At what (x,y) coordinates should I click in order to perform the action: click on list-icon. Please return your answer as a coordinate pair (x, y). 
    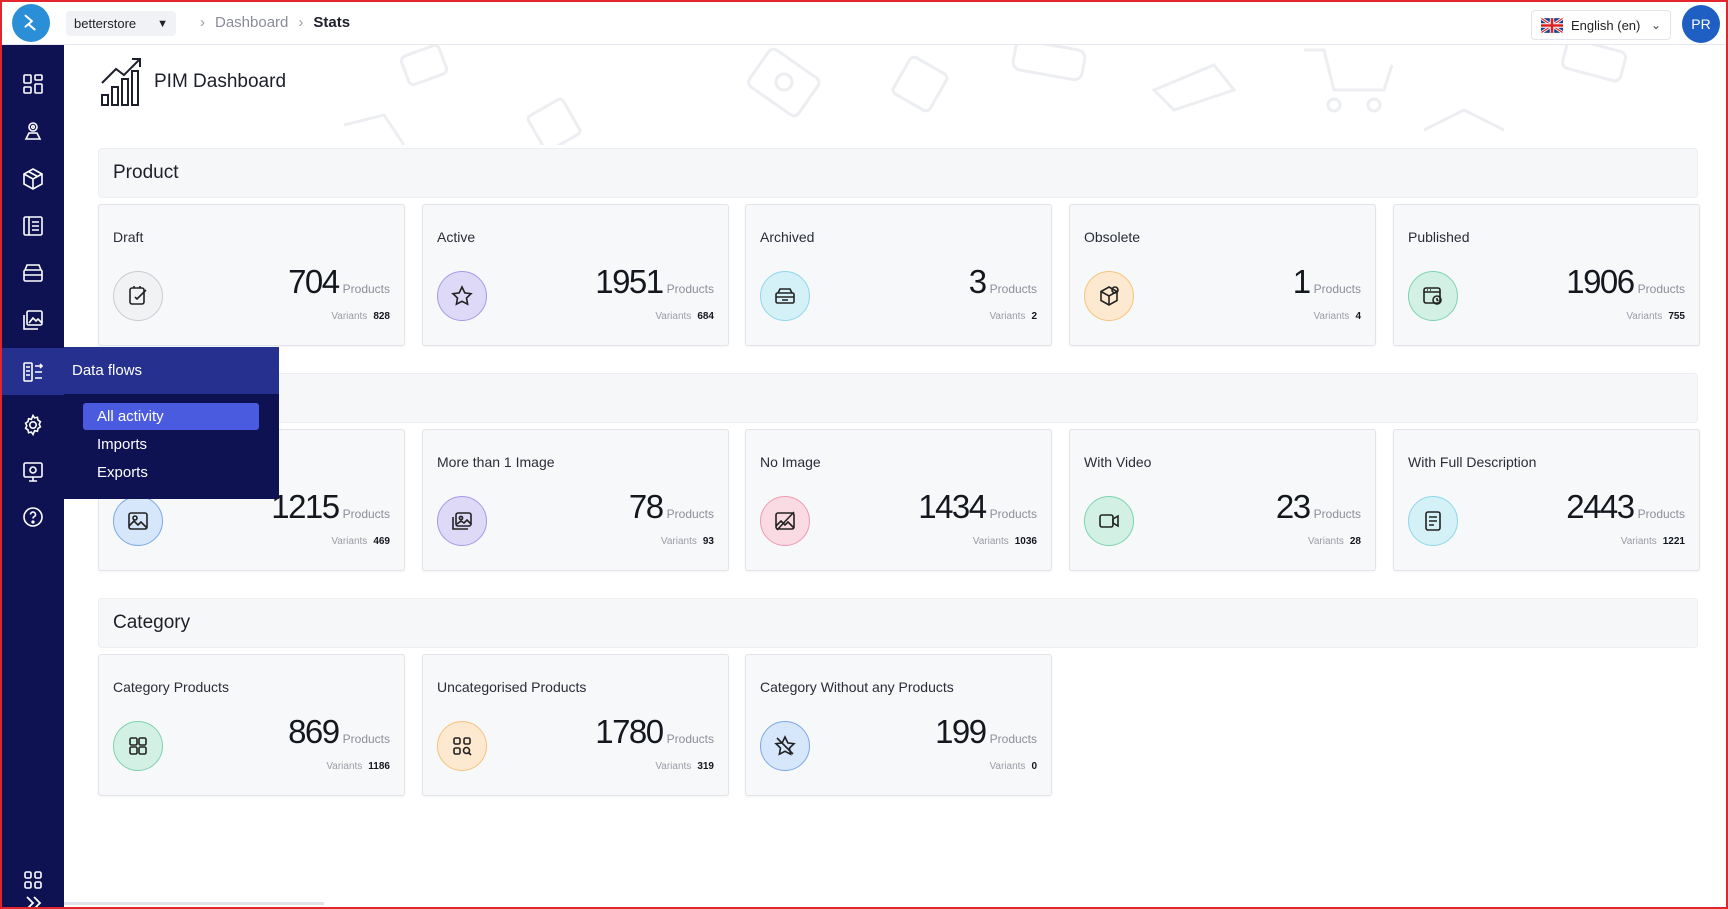
    Looking at the image, I should click on (33, 226).